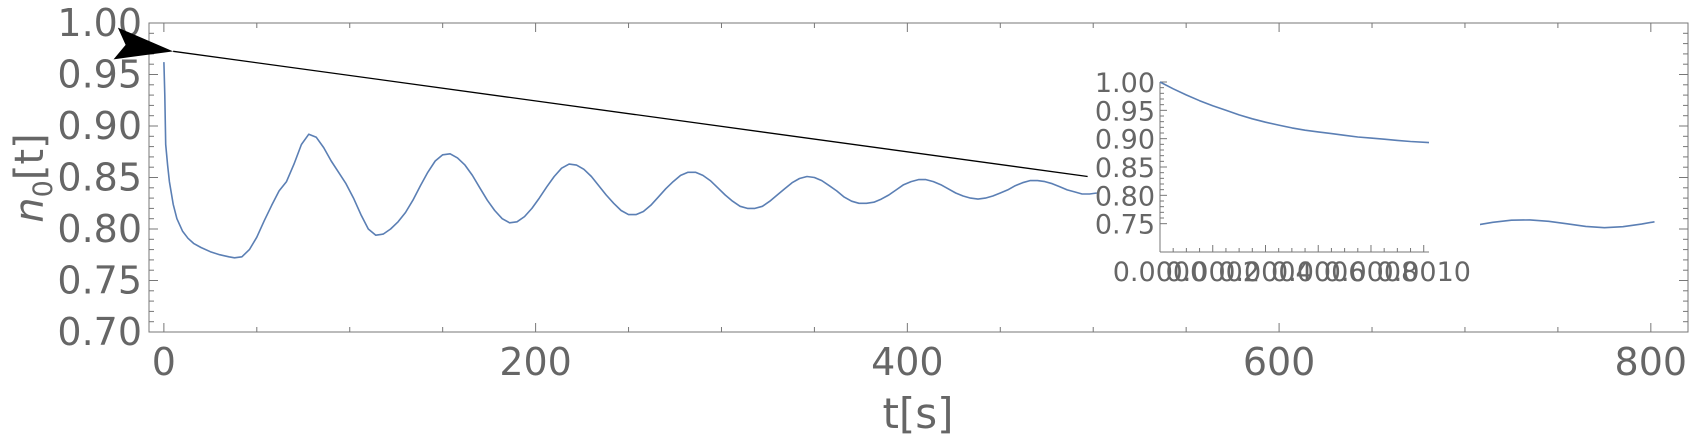 This screenshot has width=1697, height=442. Describe the element at coordinates (164, 362) in the screenshot. I see `x-tick-label: 0` at that location.